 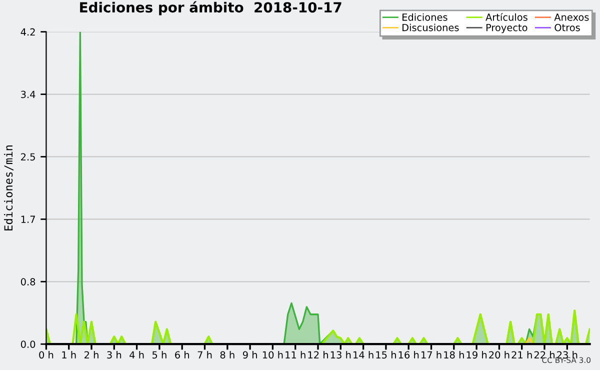 What do you see at coordinates (91, 354) in the screenshot?
I see `x-tick-label: 2 h` at bounding box center [91, 354].